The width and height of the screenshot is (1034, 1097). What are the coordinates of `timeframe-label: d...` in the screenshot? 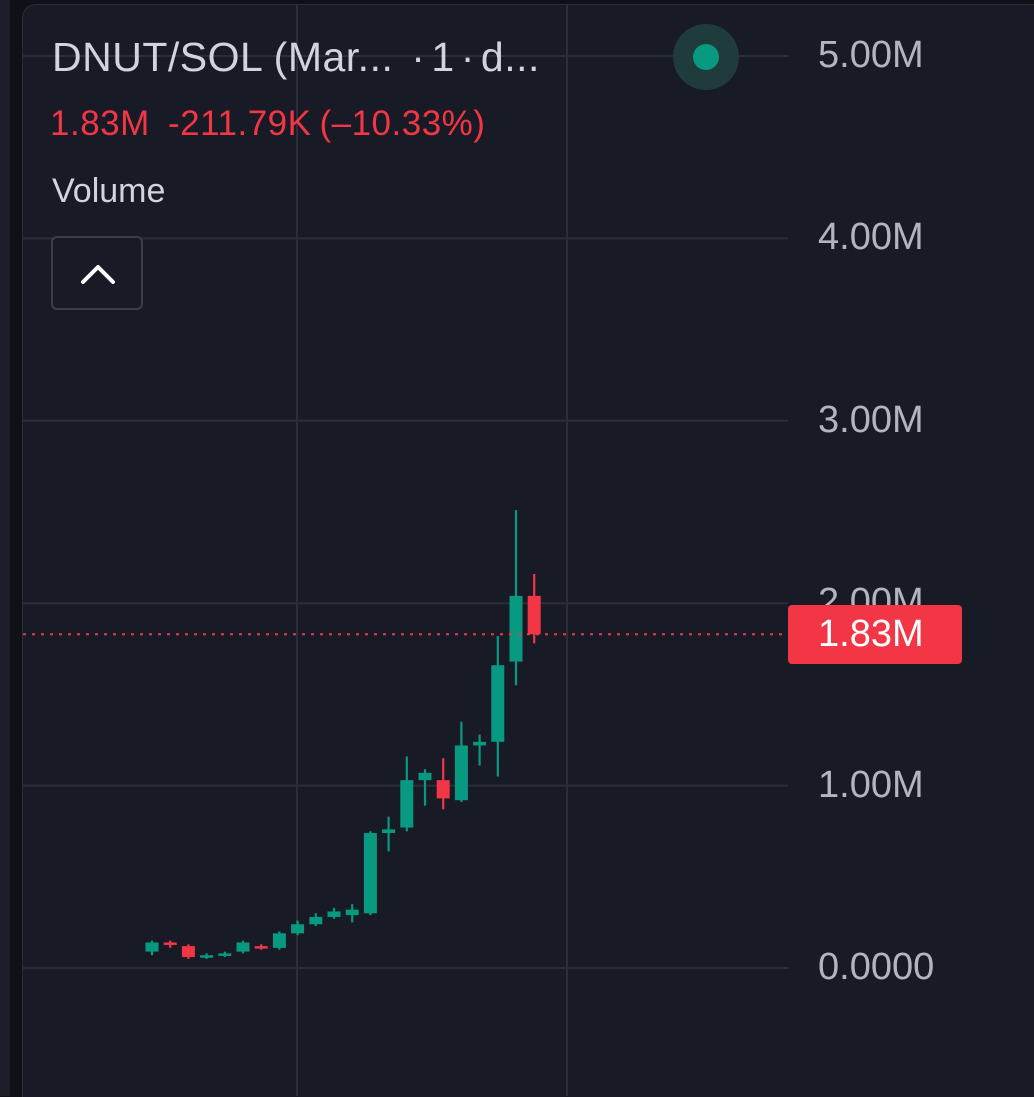 It's located at (510, 57).